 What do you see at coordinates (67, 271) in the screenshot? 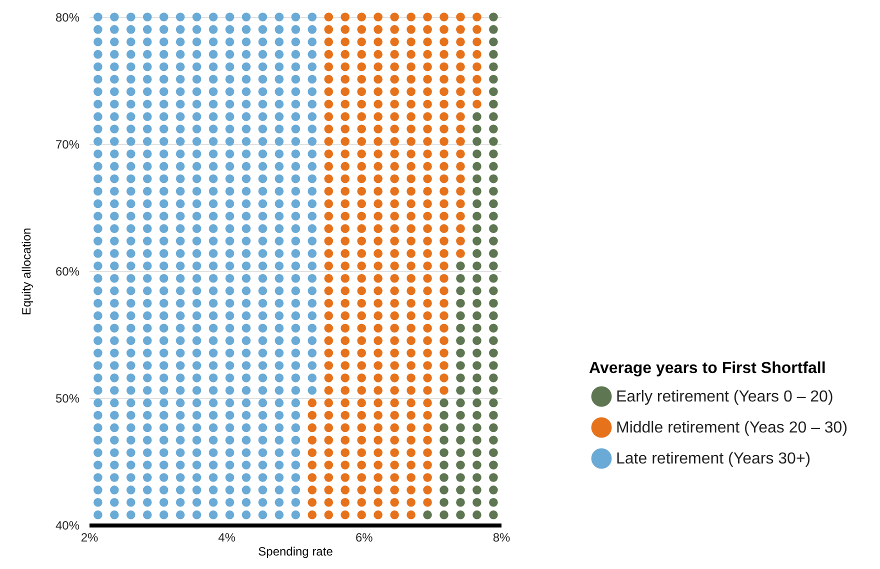
I see `y-tick-label: 60%` at bounding box center [67, 271].